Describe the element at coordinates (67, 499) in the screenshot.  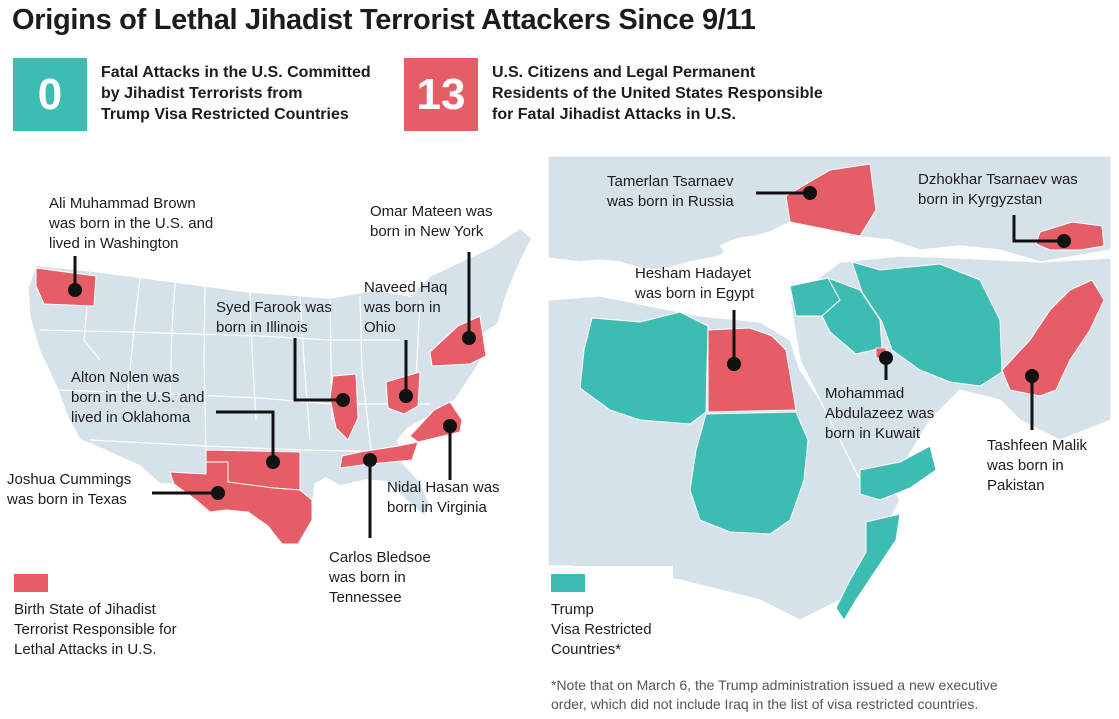
I see `annotation-line: was born in Texas` at that location.